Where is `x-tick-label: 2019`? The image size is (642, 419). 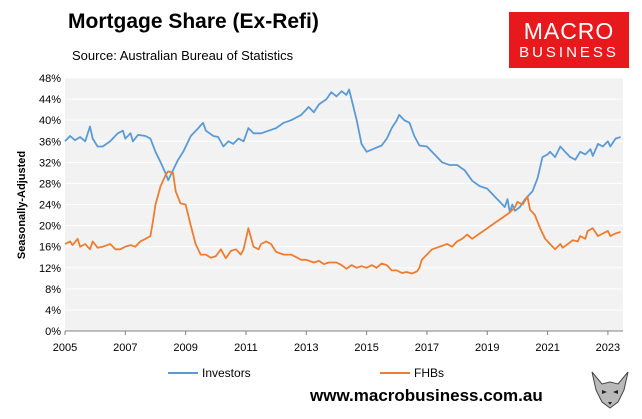
x-tick-label: 2019 is located at coordinates (487, 348).